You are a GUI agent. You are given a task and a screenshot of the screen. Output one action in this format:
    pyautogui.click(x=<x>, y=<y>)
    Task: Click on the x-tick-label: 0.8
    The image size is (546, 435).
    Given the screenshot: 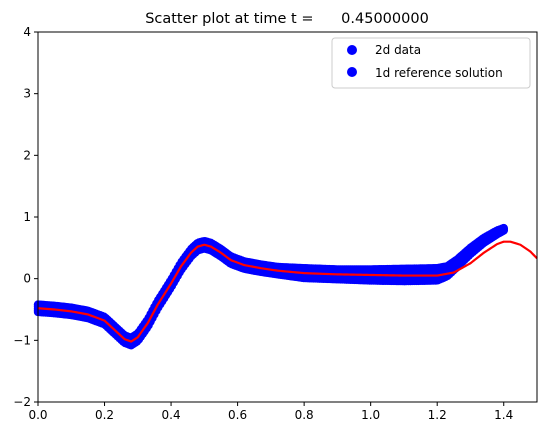 What is the action you would take?
    pyautogui.click(x=304, y=415)
    